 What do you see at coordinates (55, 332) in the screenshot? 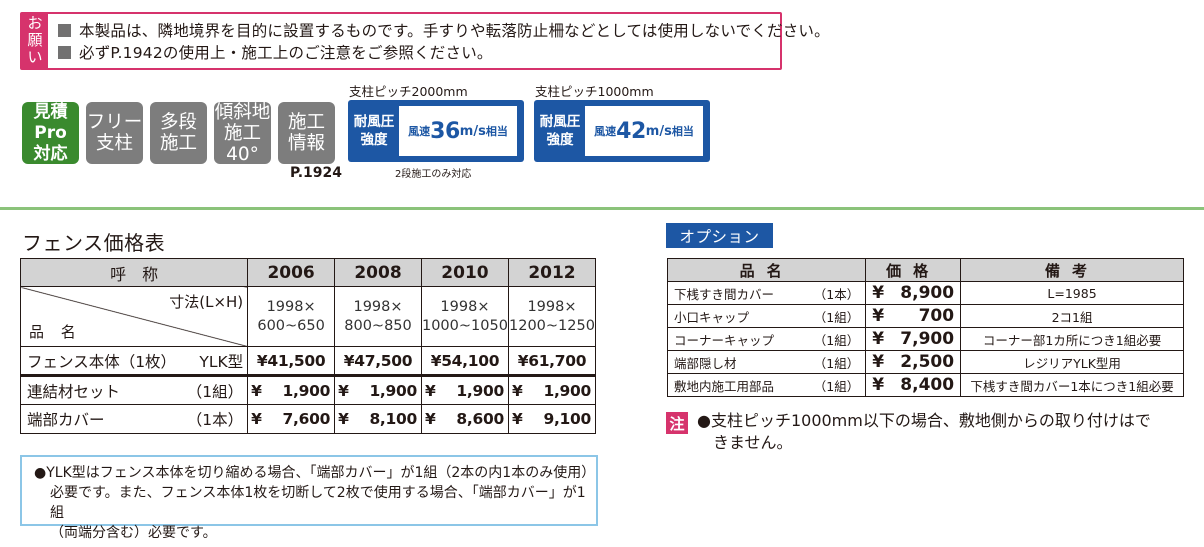
I see `name-label: 品 名` at bounding box center [55, 332].